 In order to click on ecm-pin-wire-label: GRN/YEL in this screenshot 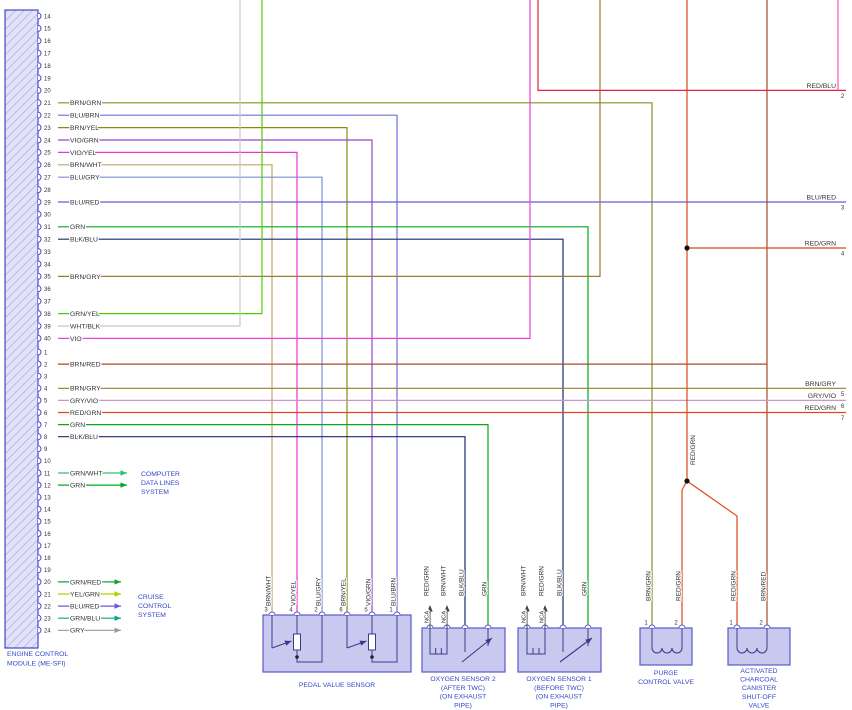, I will do `click(85, 314)`.